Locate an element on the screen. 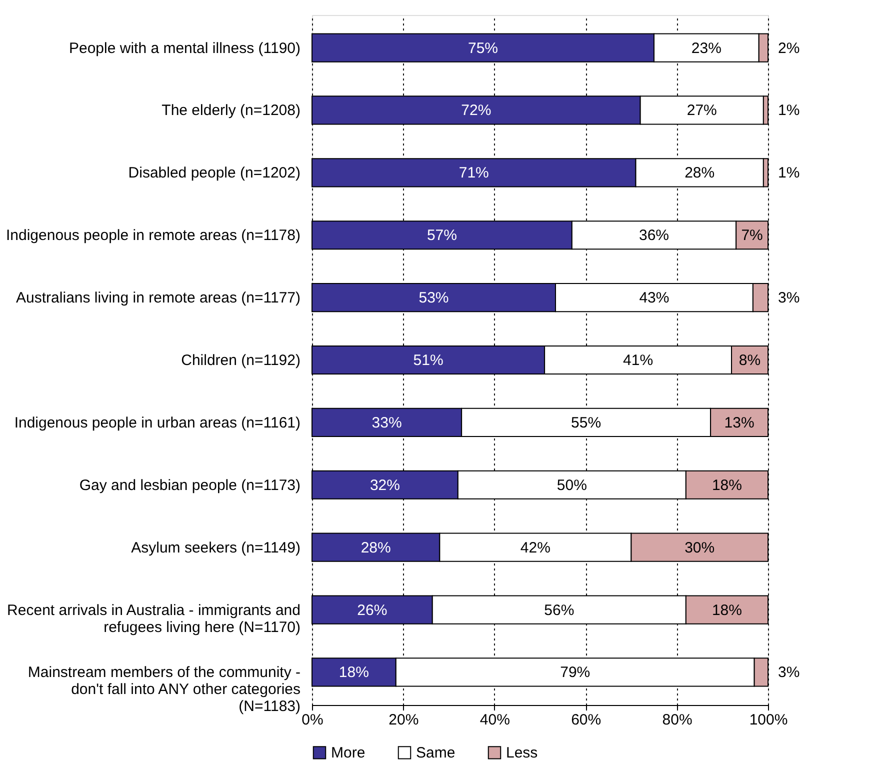 This screenshot has width=887, height=776. data-label: 26% is located at coordinates (372, 610).